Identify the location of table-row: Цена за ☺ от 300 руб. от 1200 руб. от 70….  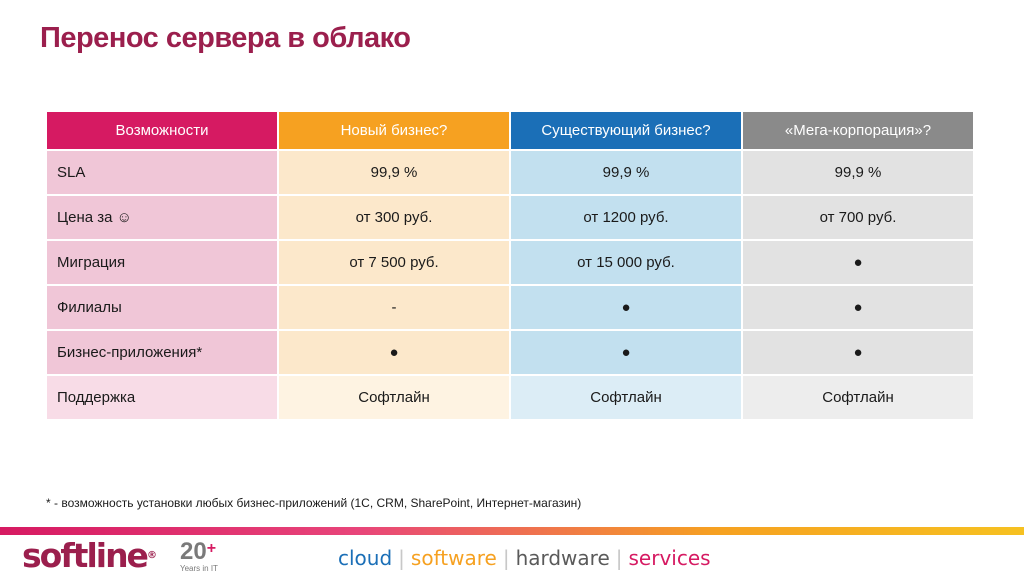
(510, 217).